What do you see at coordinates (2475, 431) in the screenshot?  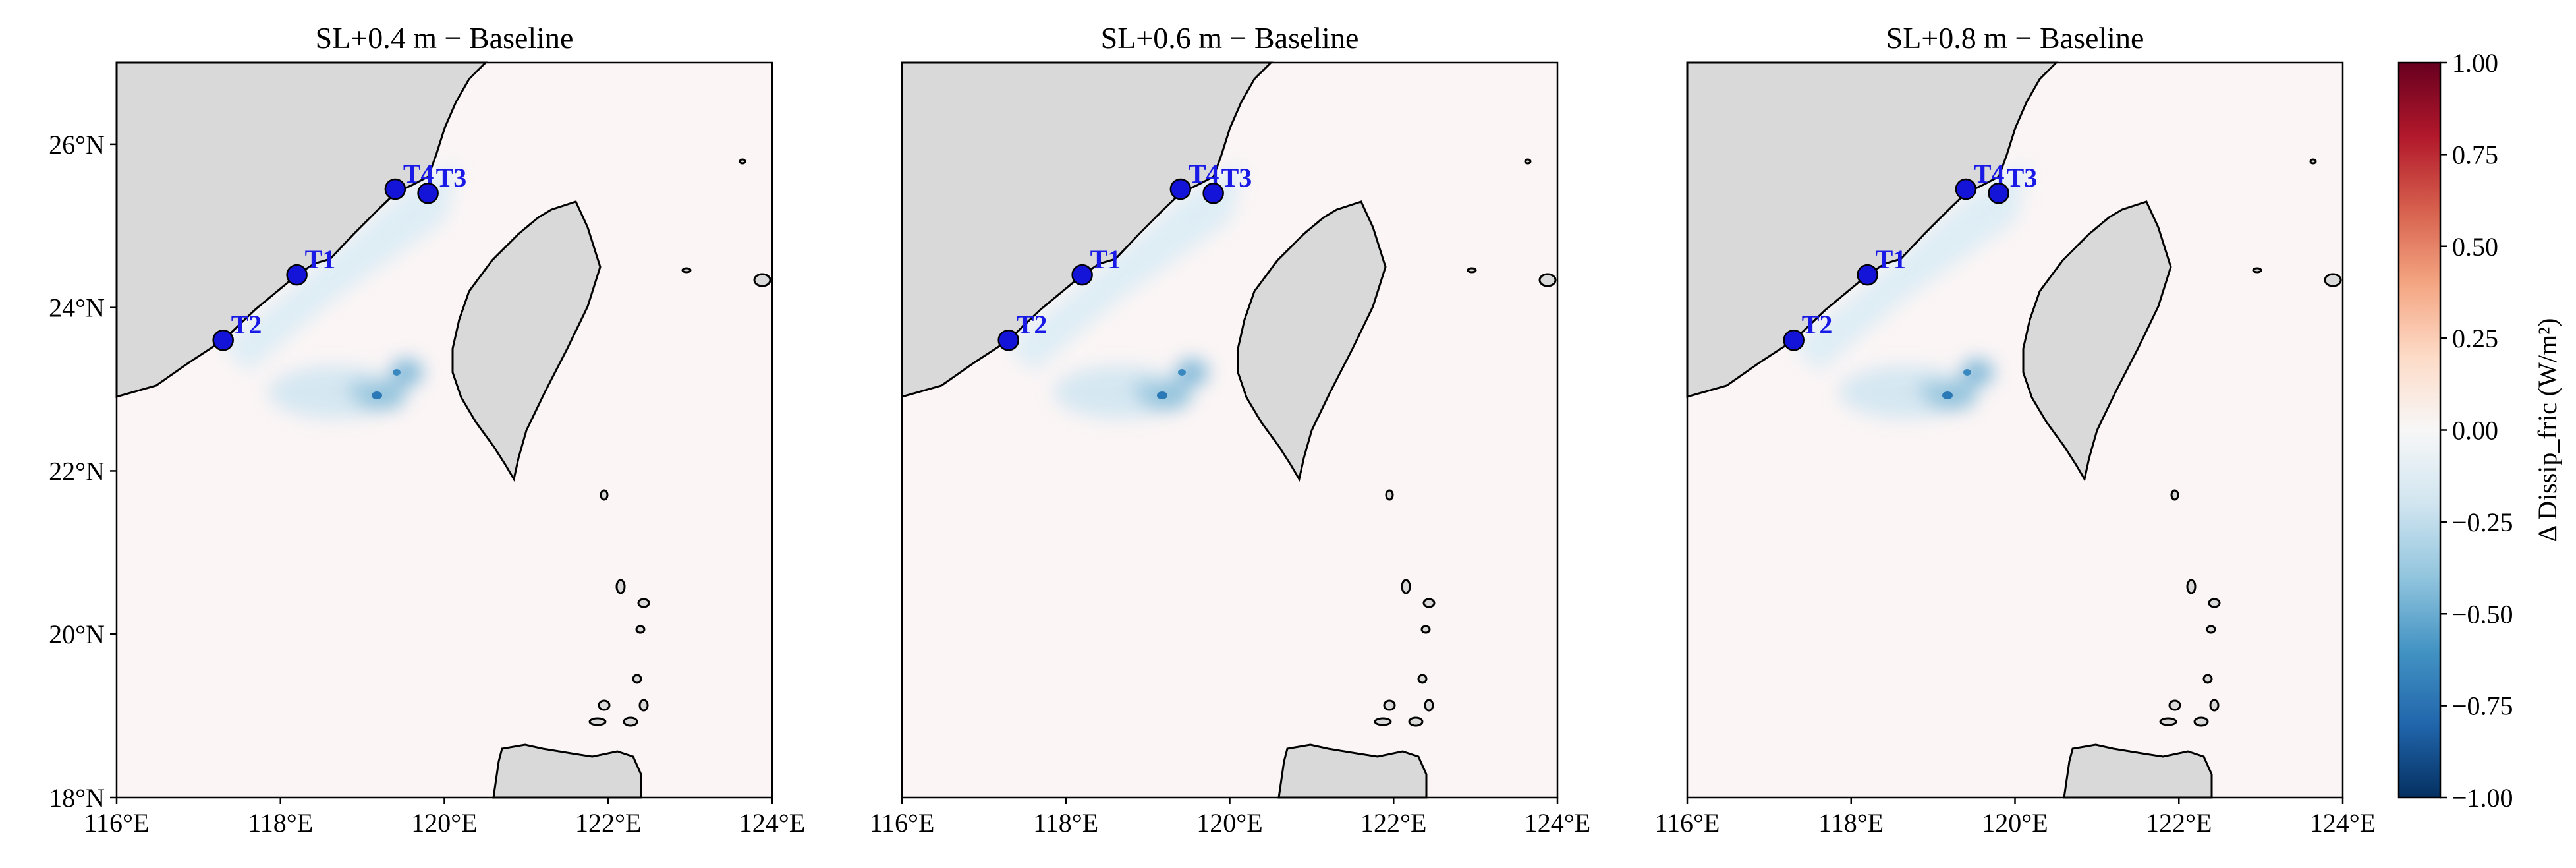 I see `colorbar-tick-label: 0.00` at bounding box center [2475, 431].